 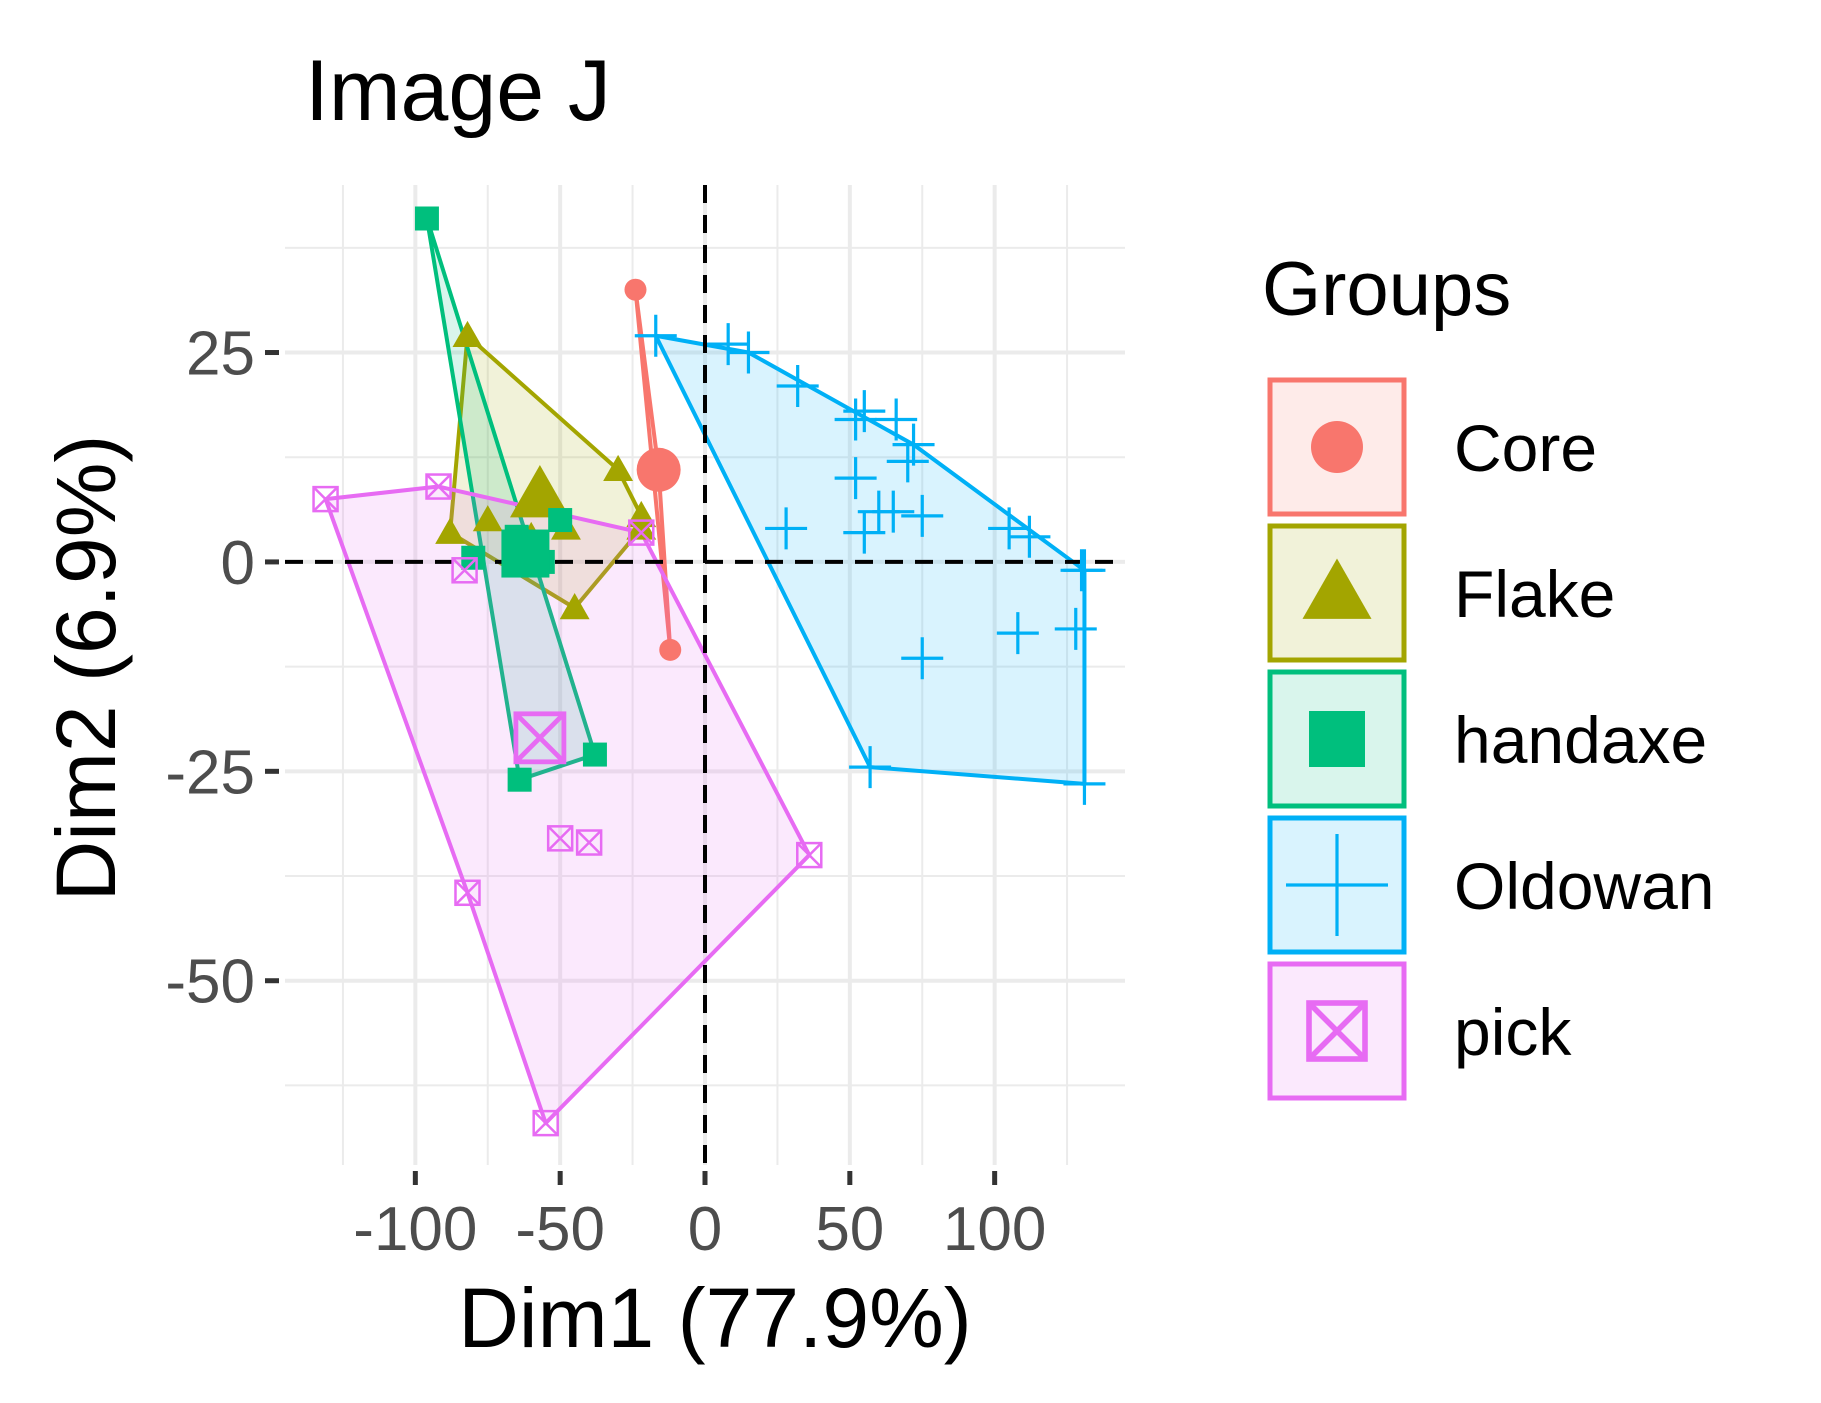 I want to click on x-tick-label: 100, so click(x=994, y=1229).